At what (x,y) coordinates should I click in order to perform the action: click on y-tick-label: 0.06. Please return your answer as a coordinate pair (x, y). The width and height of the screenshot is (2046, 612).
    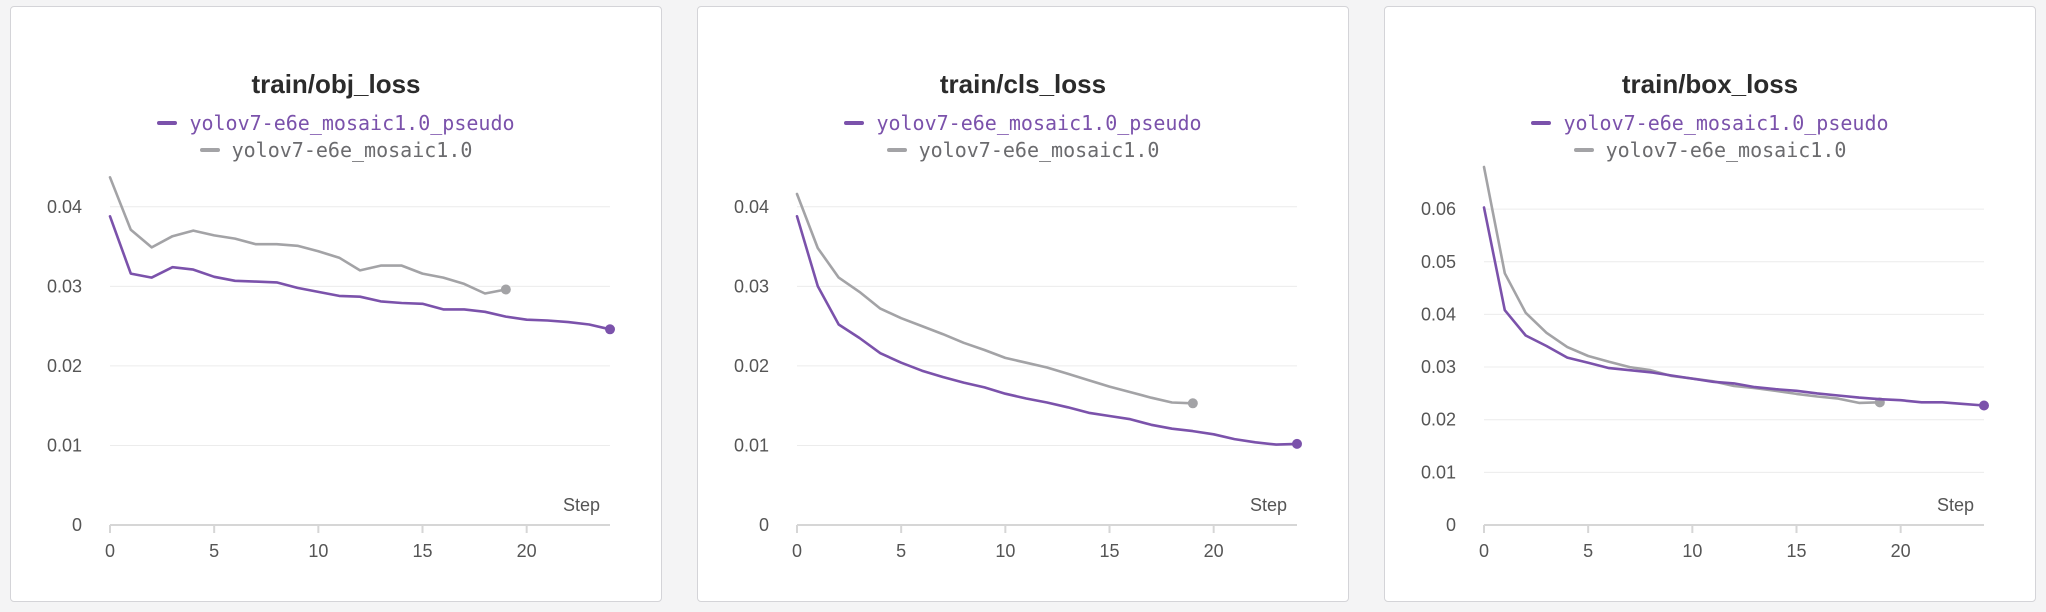
    Looking at the image, I should click on (1438, 209).